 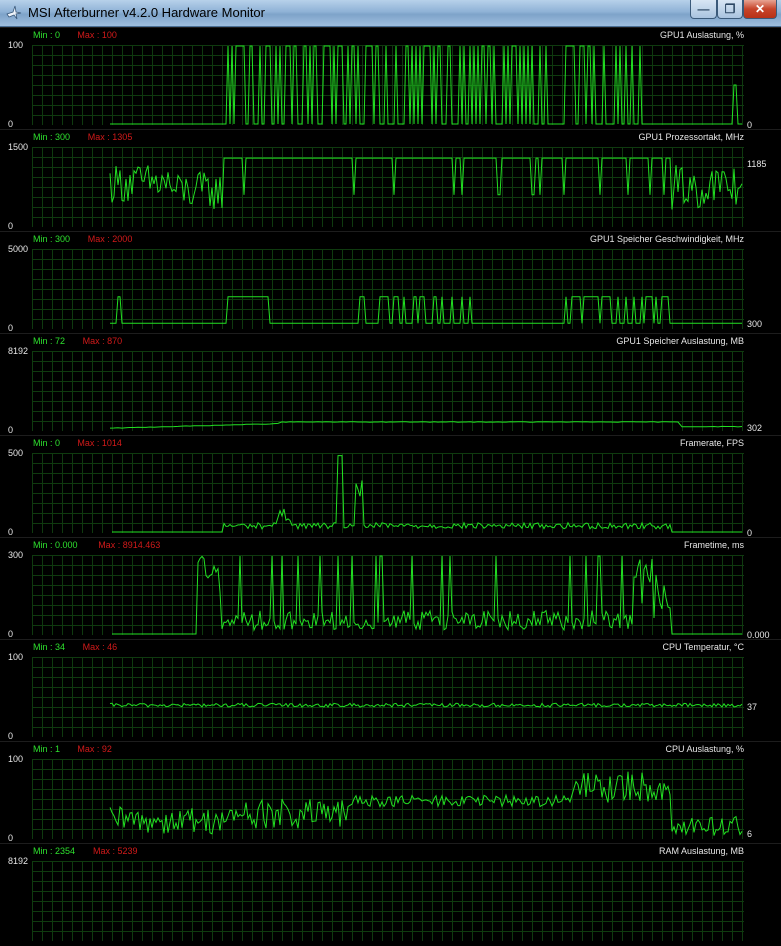 I want to click on min-label: Min : 34, so click(x=49, y=647).